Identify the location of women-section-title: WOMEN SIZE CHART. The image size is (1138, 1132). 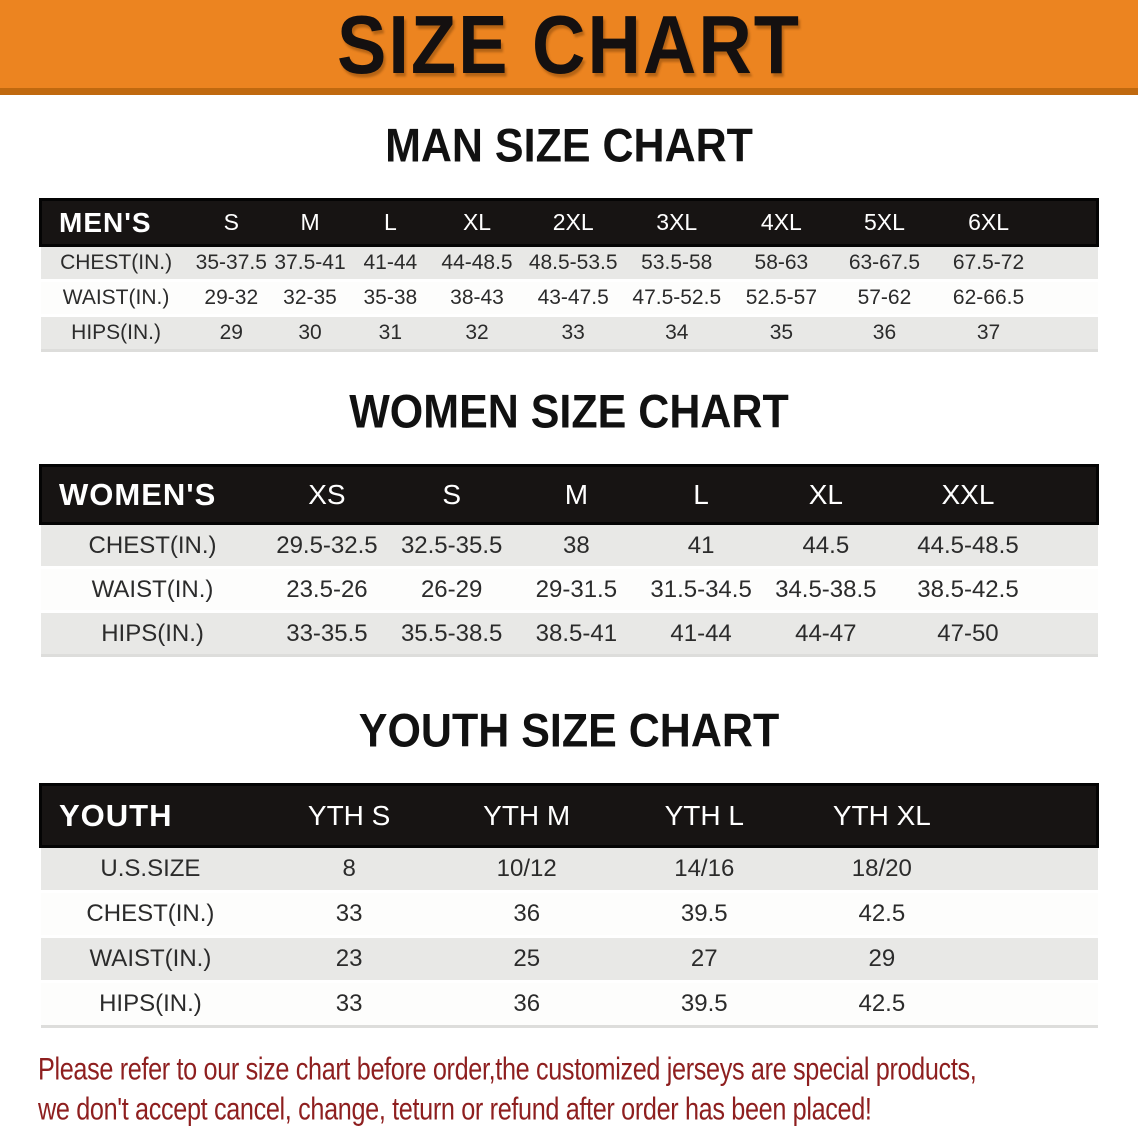
(569, 412).